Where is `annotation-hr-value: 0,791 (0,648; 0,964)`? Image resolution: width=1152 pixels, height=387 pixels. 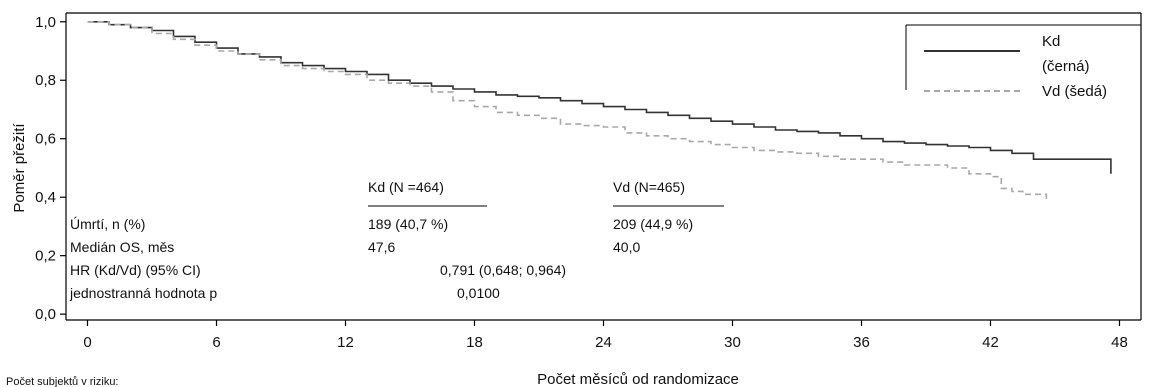 annotation-hr-value: 0,791 (0,648; 0,964) is located at coordinates (503, 270).